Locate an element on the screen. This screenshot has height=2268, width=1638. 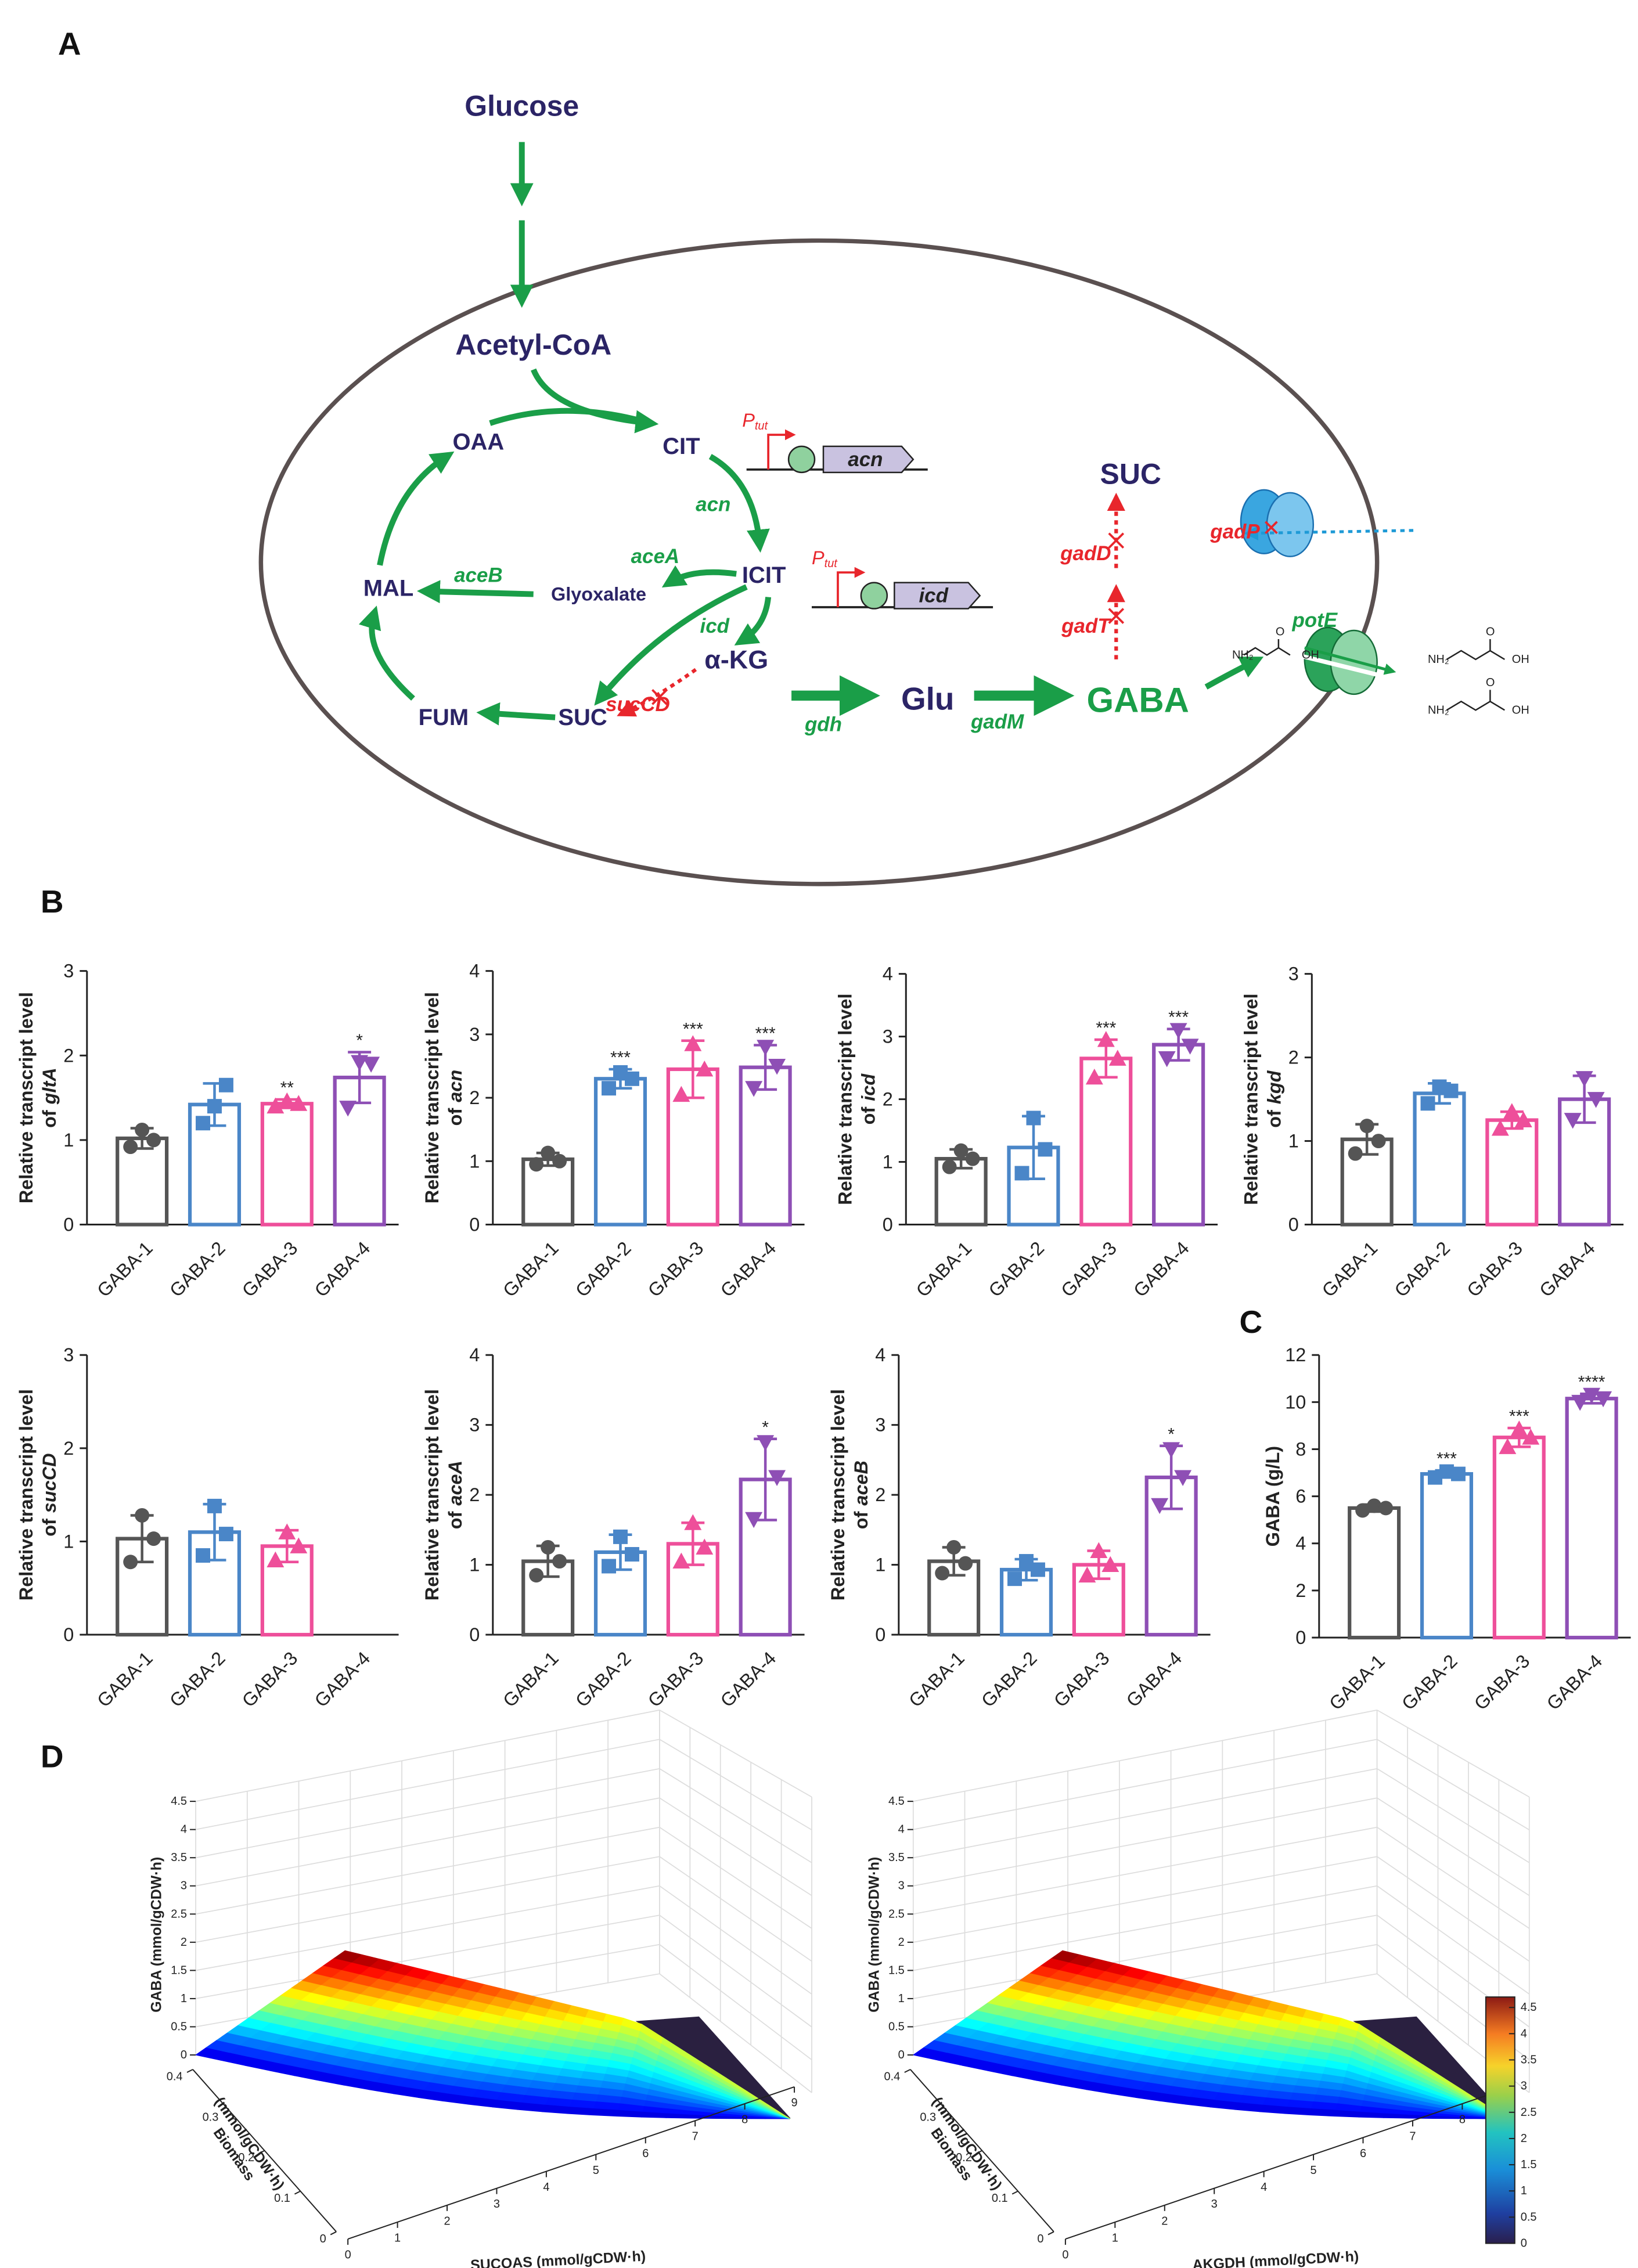
z-tick-label: 3.5 is located at coordinates (897, 1857).